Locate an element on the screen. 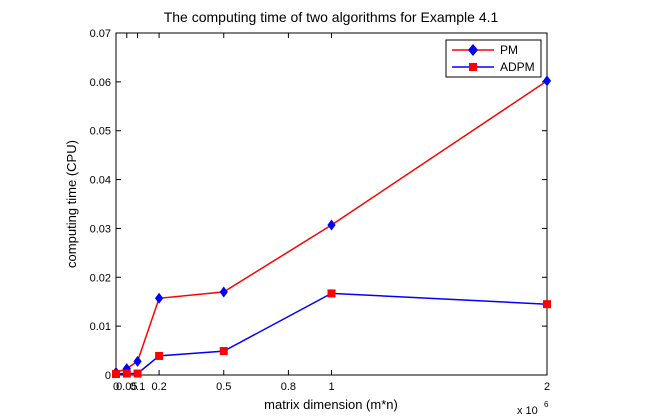  x-tick-label: 0.1 is located at coordinates (137, 387).